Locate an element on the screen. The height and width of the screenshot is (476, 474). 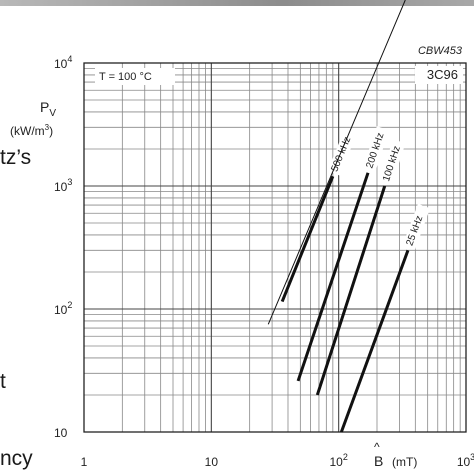
series-label: 200 kHz is located at coordinates (375, 150).